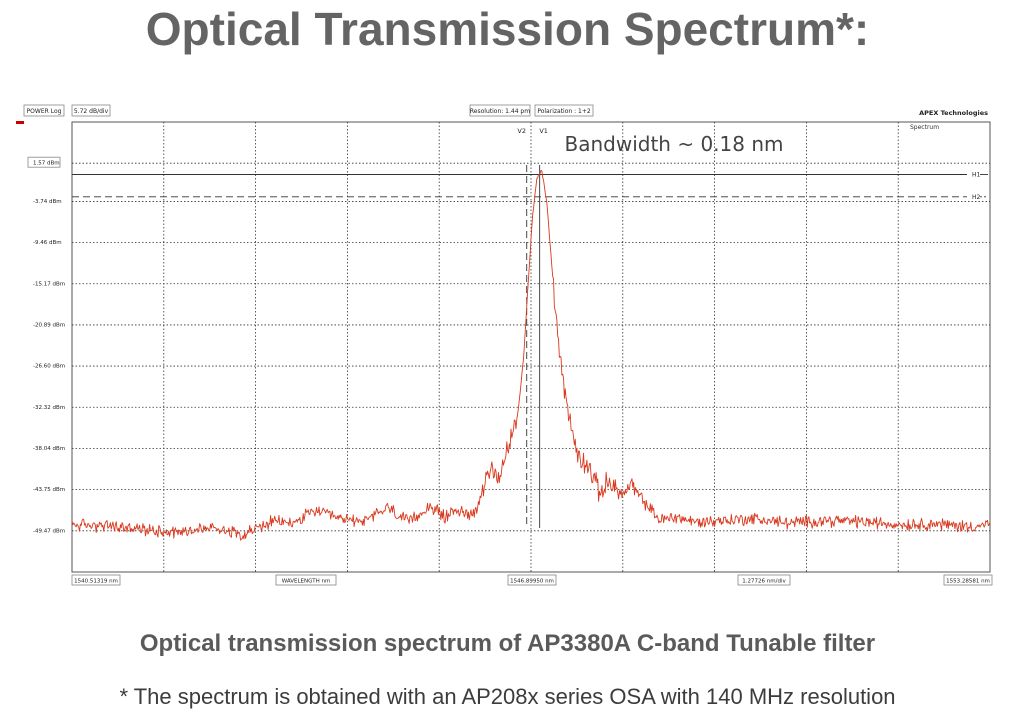  Describe the element at coordinates (47, 202) in the screenshot. I see `y-tick-label: -3.74 dBm` at that location.